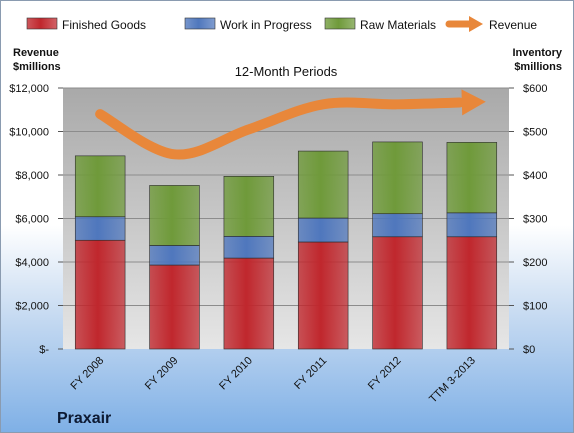  I want to click on legend-swatch-finished-goods, so click(42, 23).